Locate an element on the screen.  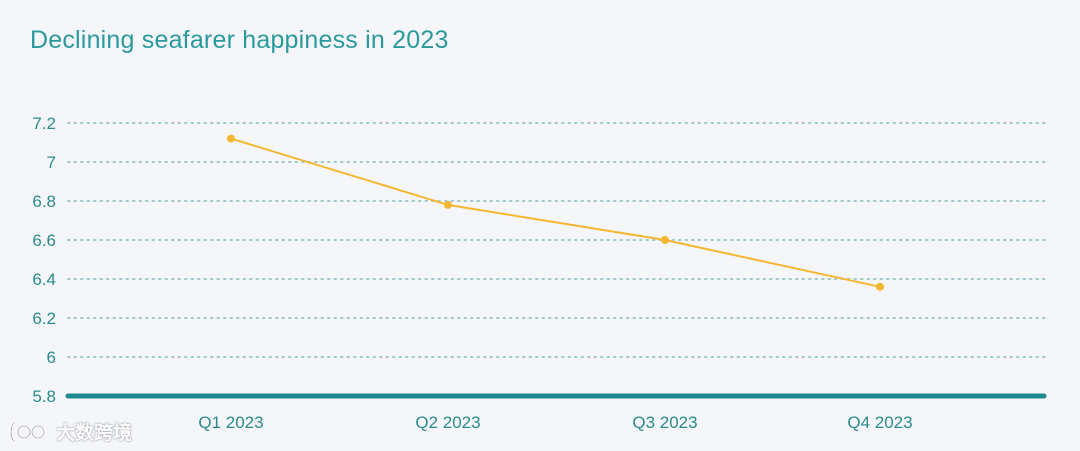
x-axis-tick-labels: Q1 2023 Q2 2023 Q3 2023 Q4 2023 is located at coordinates (555, 422).